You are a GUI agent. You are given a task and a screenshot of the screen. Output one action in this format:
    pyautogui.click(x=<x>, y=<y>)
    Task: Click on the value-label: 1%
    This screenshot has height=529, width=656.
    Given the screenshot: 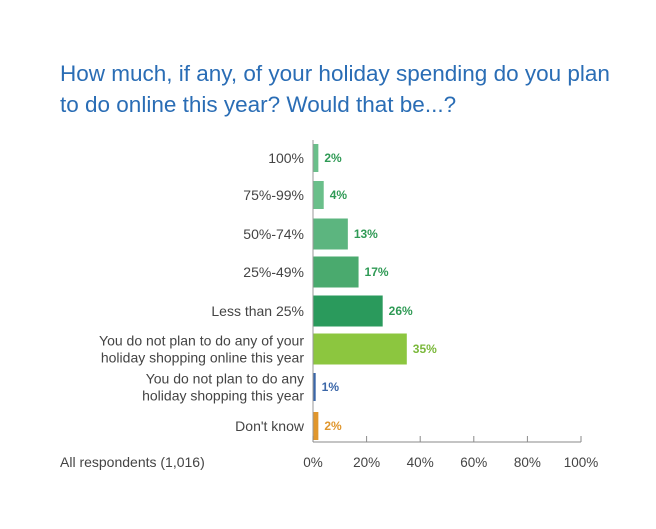 What is the action you would take?
    pyautogui.click(x=331, y=387)
    